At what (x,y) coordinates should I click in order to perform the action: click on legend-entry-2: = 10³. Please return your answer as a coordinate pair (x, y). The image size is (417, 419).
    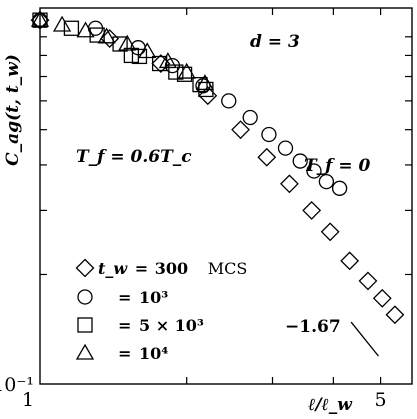
    Looking at the image, I should click on (143, 297).